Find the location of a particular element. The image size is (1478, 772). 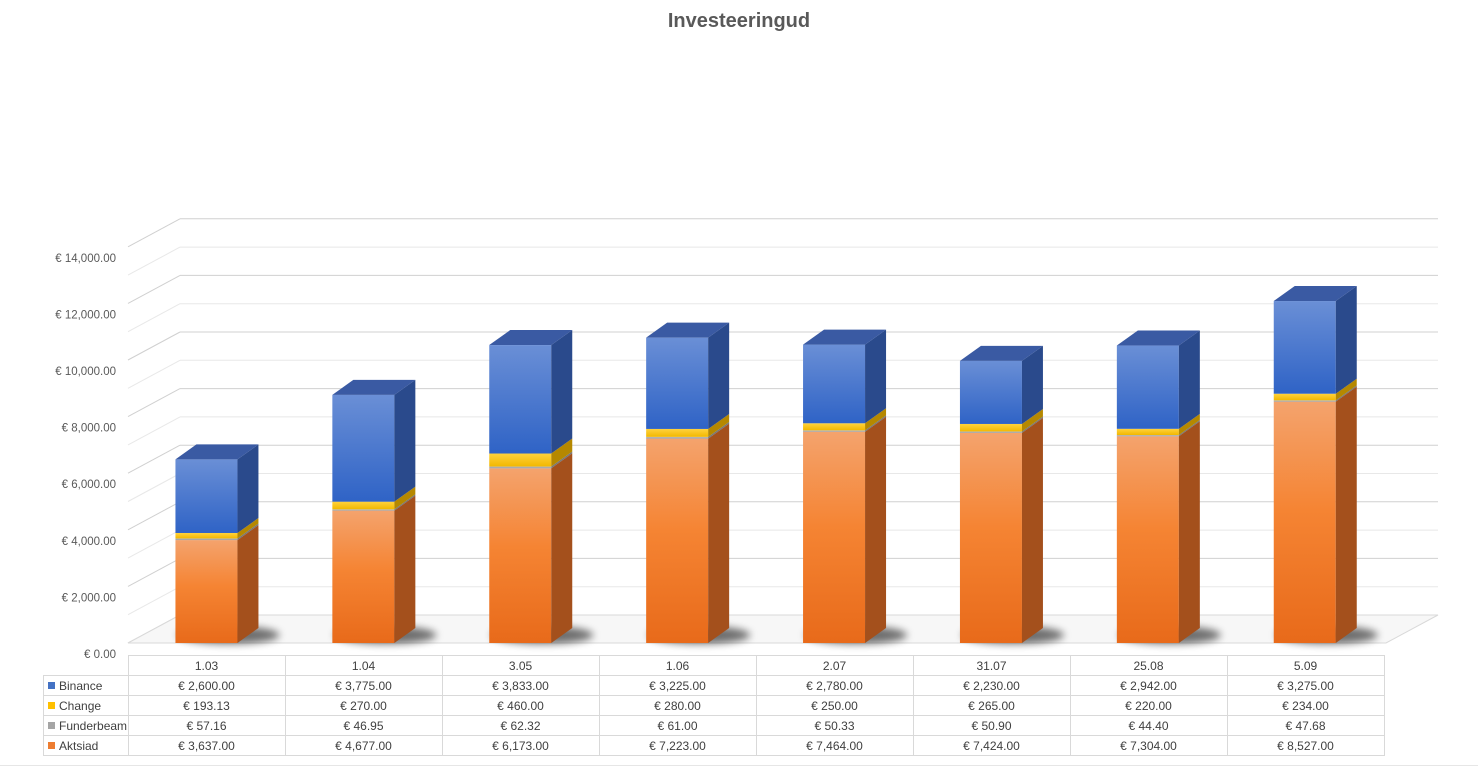

data-table-cell: € 460.00 is located at coordinates (520, 705).